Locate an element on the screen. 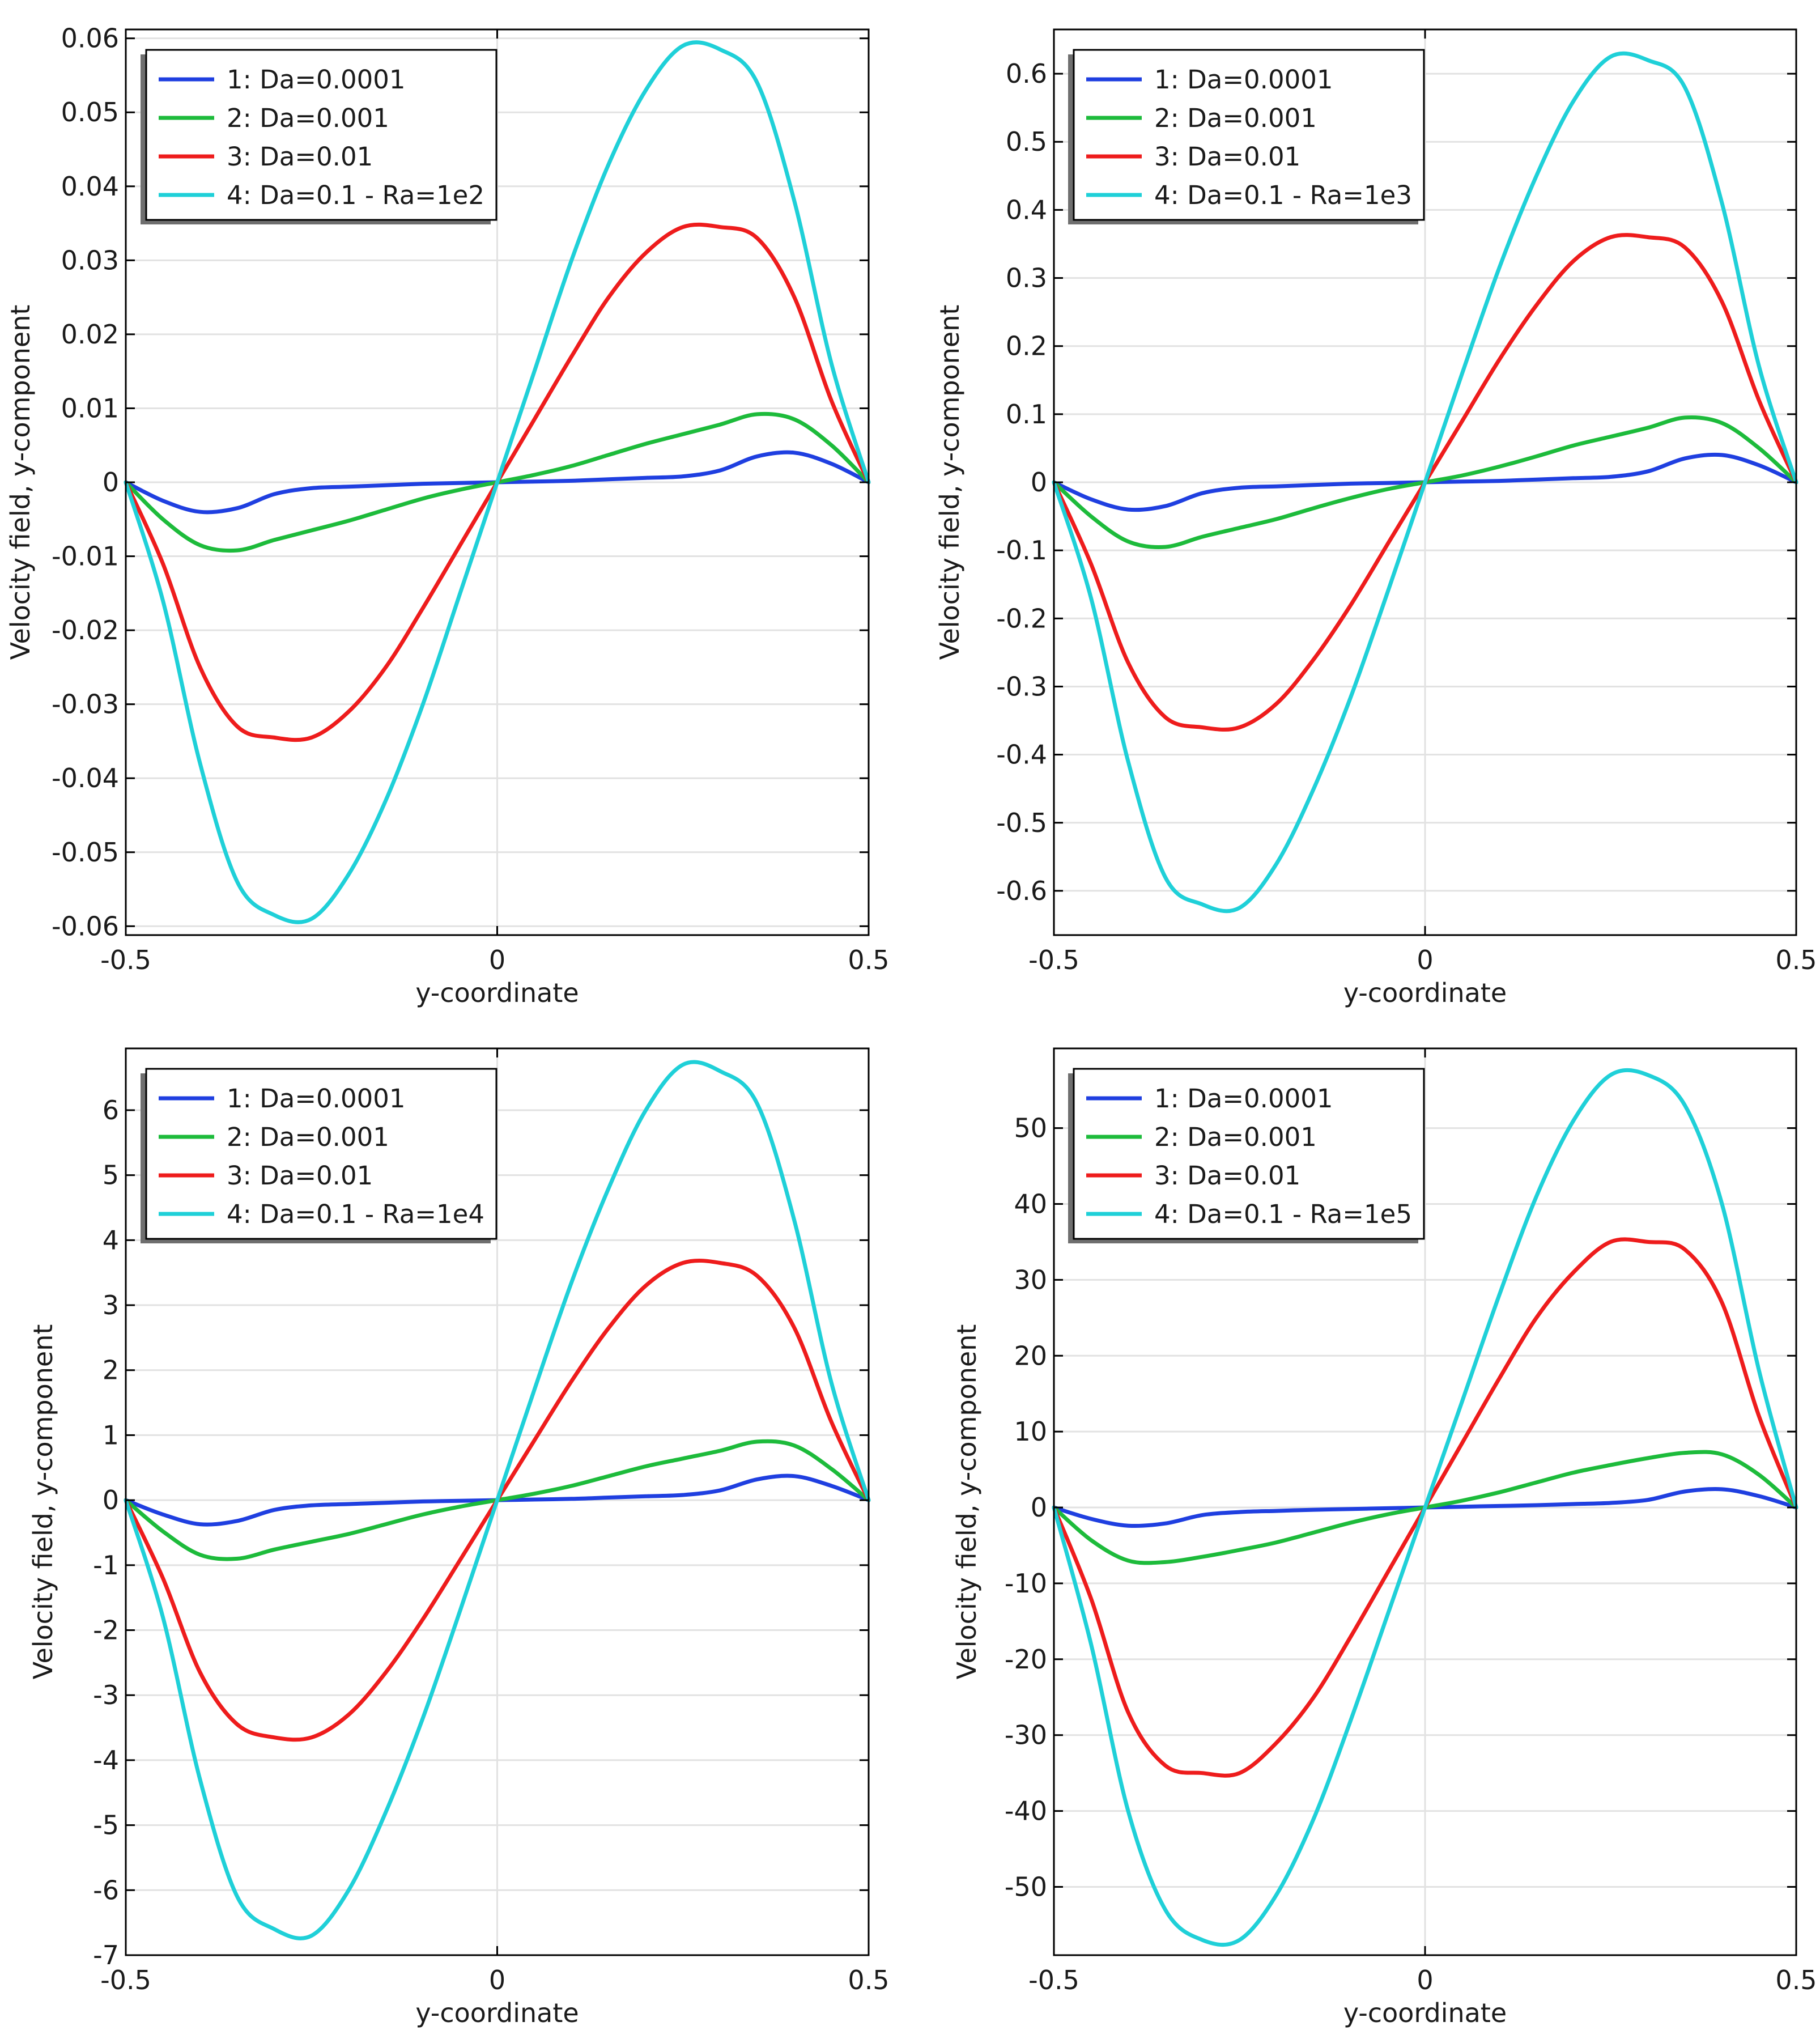 The width and height of the screenshot is (1820, 2043). y-tick-label: -7 is located at coordinates (106, 1955).